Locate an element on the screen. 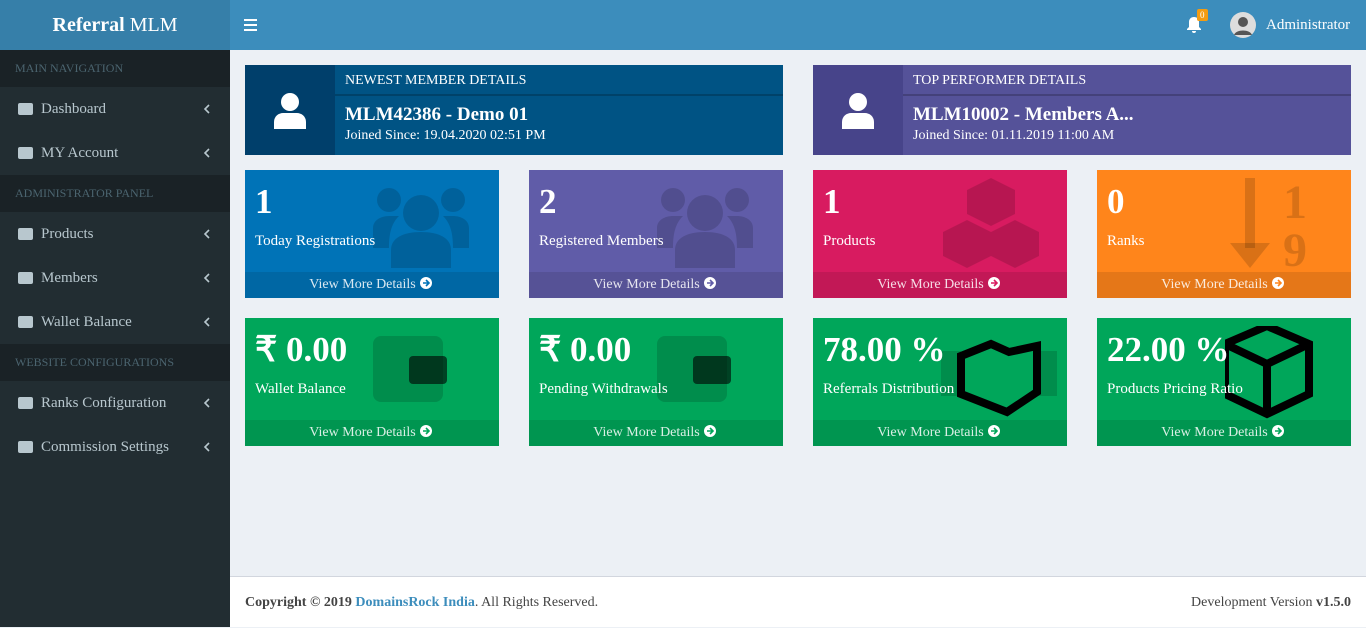 Image resolution: width=1366 pixels, height=628 pixels. version: v1.5.0 is located at coordinates (1333, 602).